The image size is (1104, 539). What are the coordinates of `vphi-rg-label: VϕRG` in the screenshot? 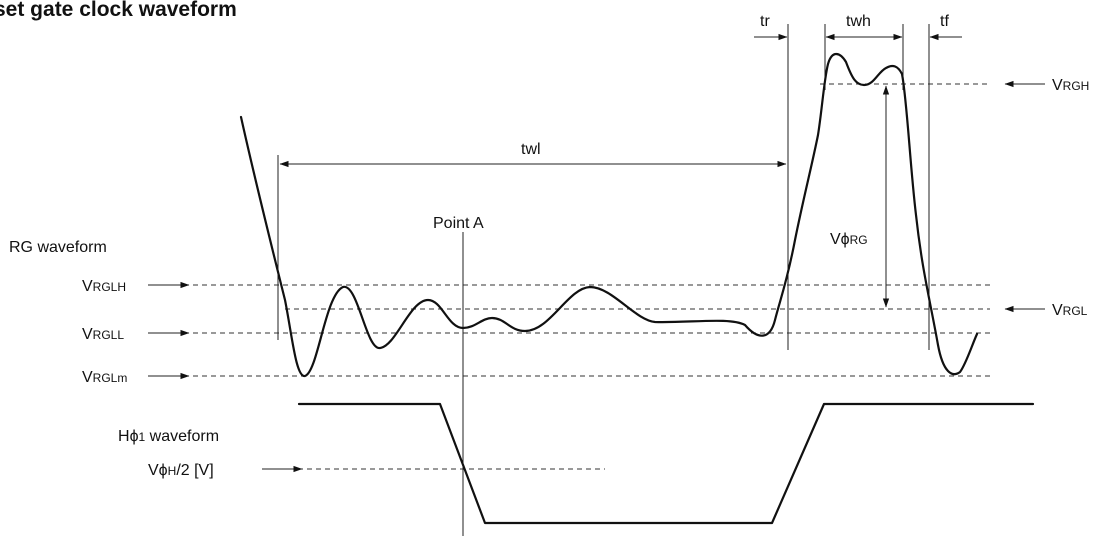 It's located at (849, 239).